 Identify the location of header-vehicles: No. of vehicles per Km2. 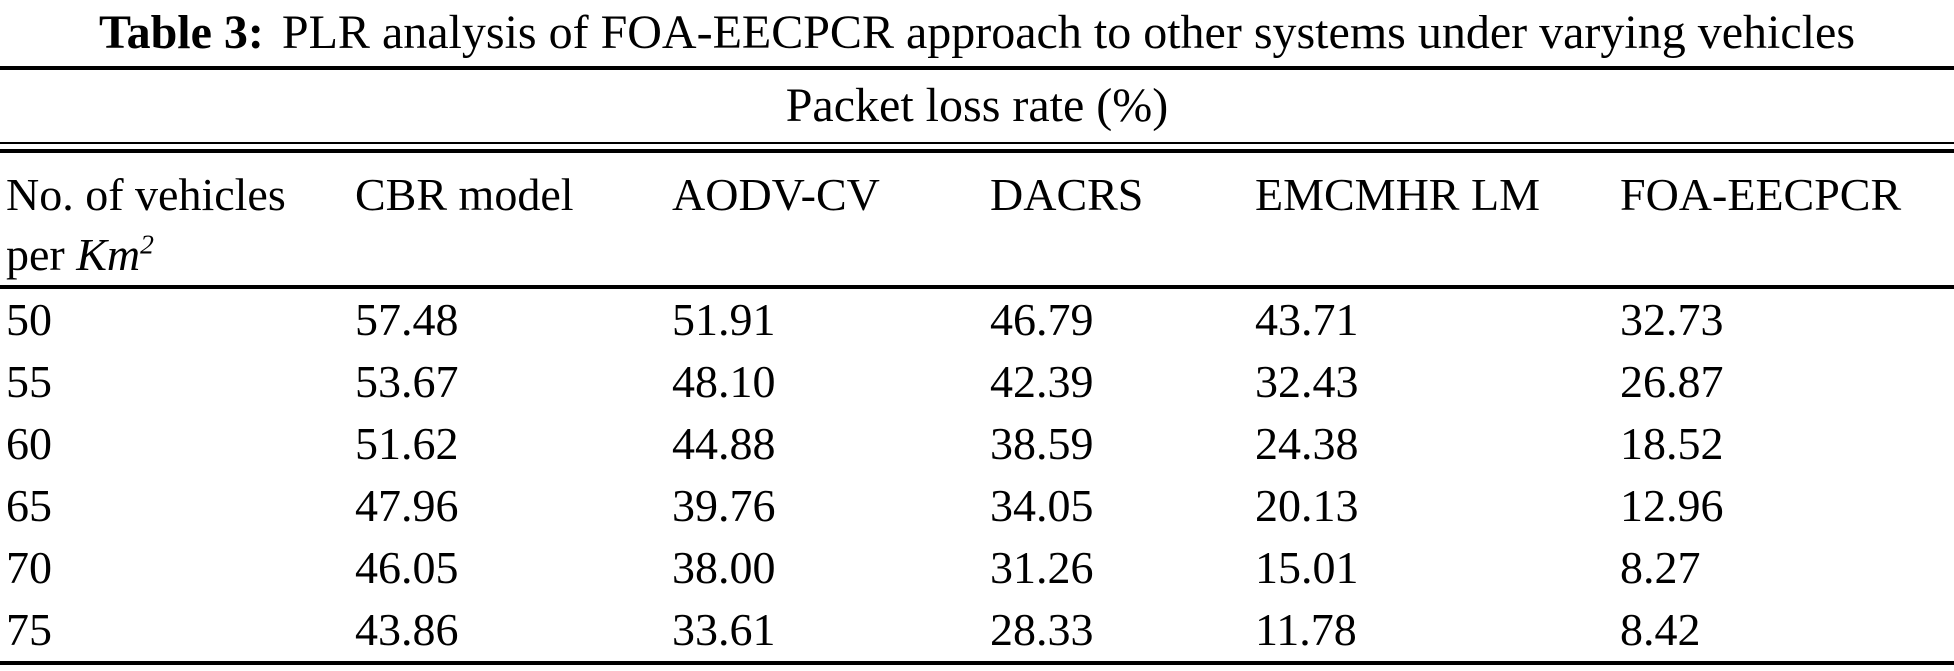
(174, 221).